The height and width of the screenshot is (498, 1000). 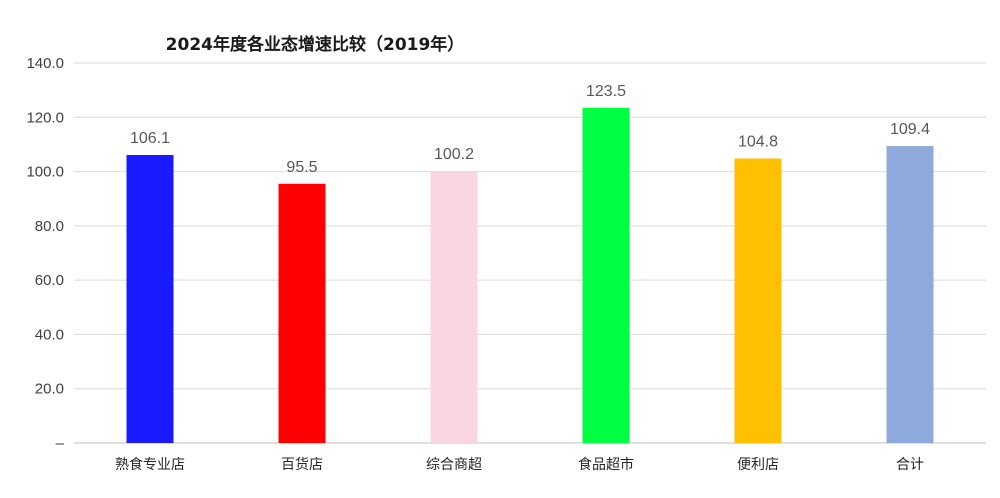 What do you see at coordinates (454, 465) in the screenshot?
I see `category-label: 综合商超` at bounding box center [454, 465].